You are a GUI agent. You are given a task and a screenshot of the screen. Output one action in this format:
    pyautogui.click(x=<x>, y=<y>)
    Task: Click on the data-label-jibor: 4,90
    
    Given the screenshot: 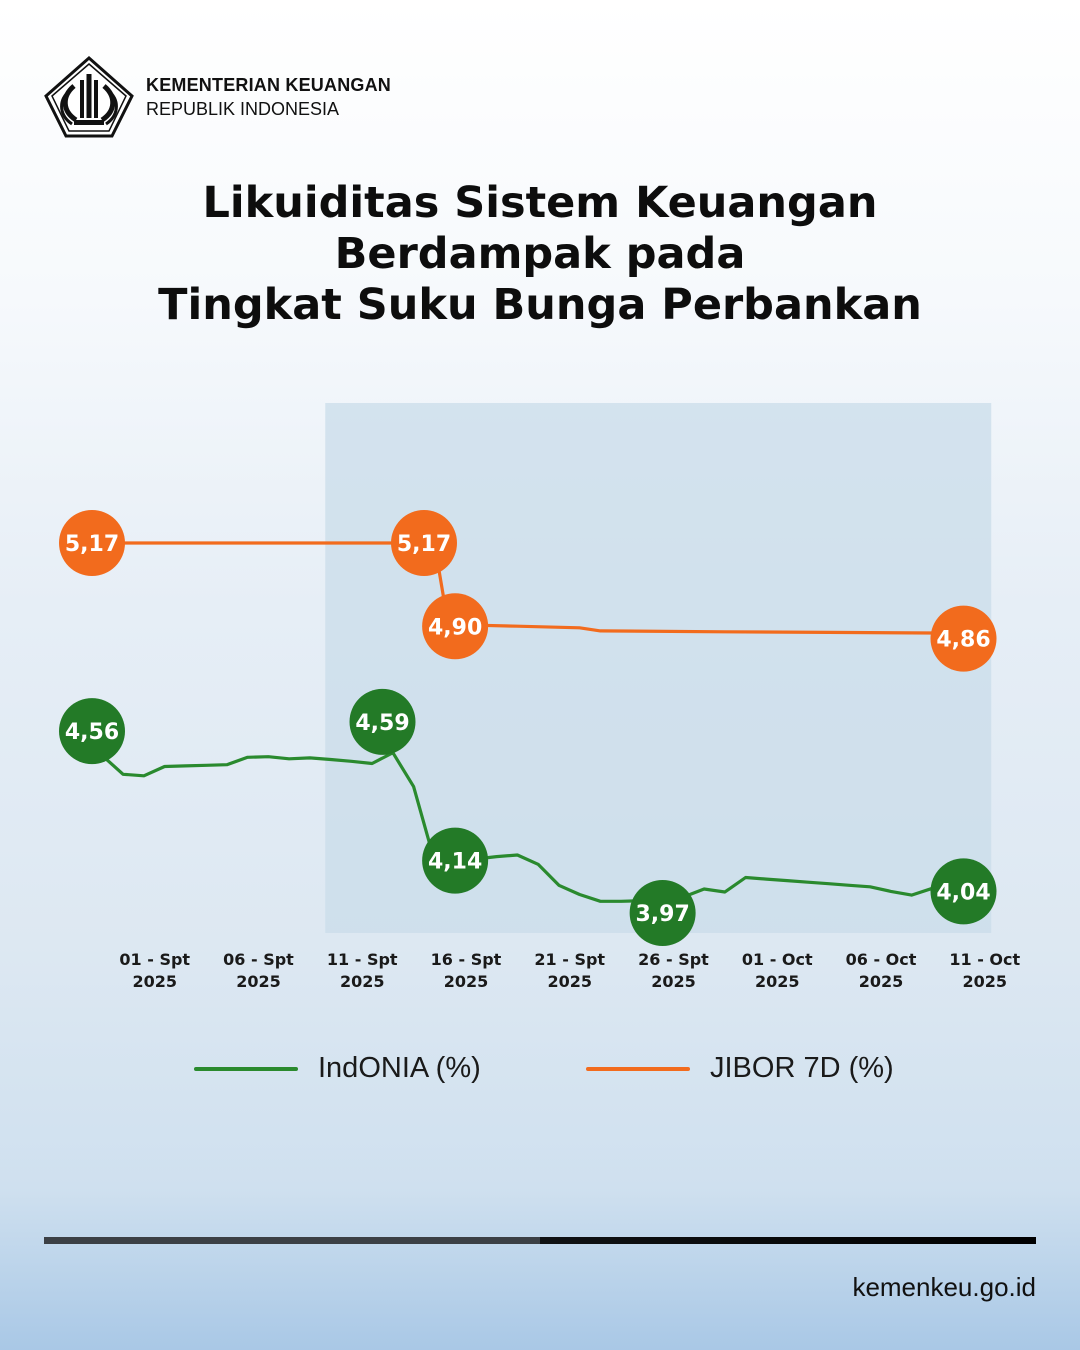 What is the action you would take?
    pyautogui.click(x=455, y=627)
    